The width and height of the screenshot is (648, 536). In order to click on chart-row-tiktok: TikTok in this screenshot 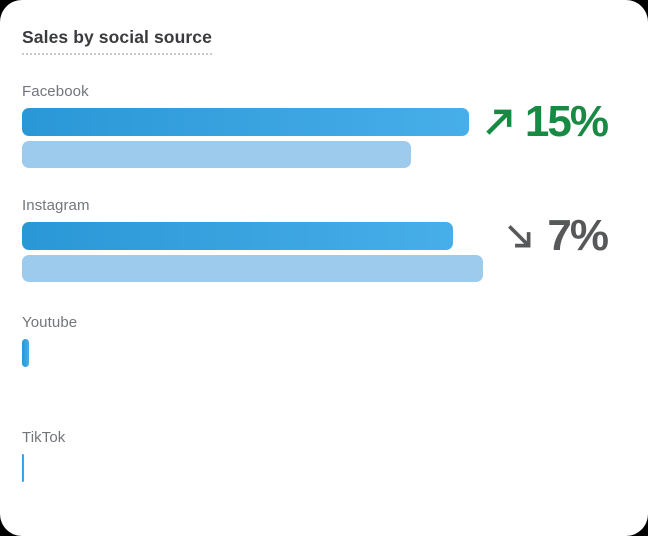, I will do `click(314, 472)`.